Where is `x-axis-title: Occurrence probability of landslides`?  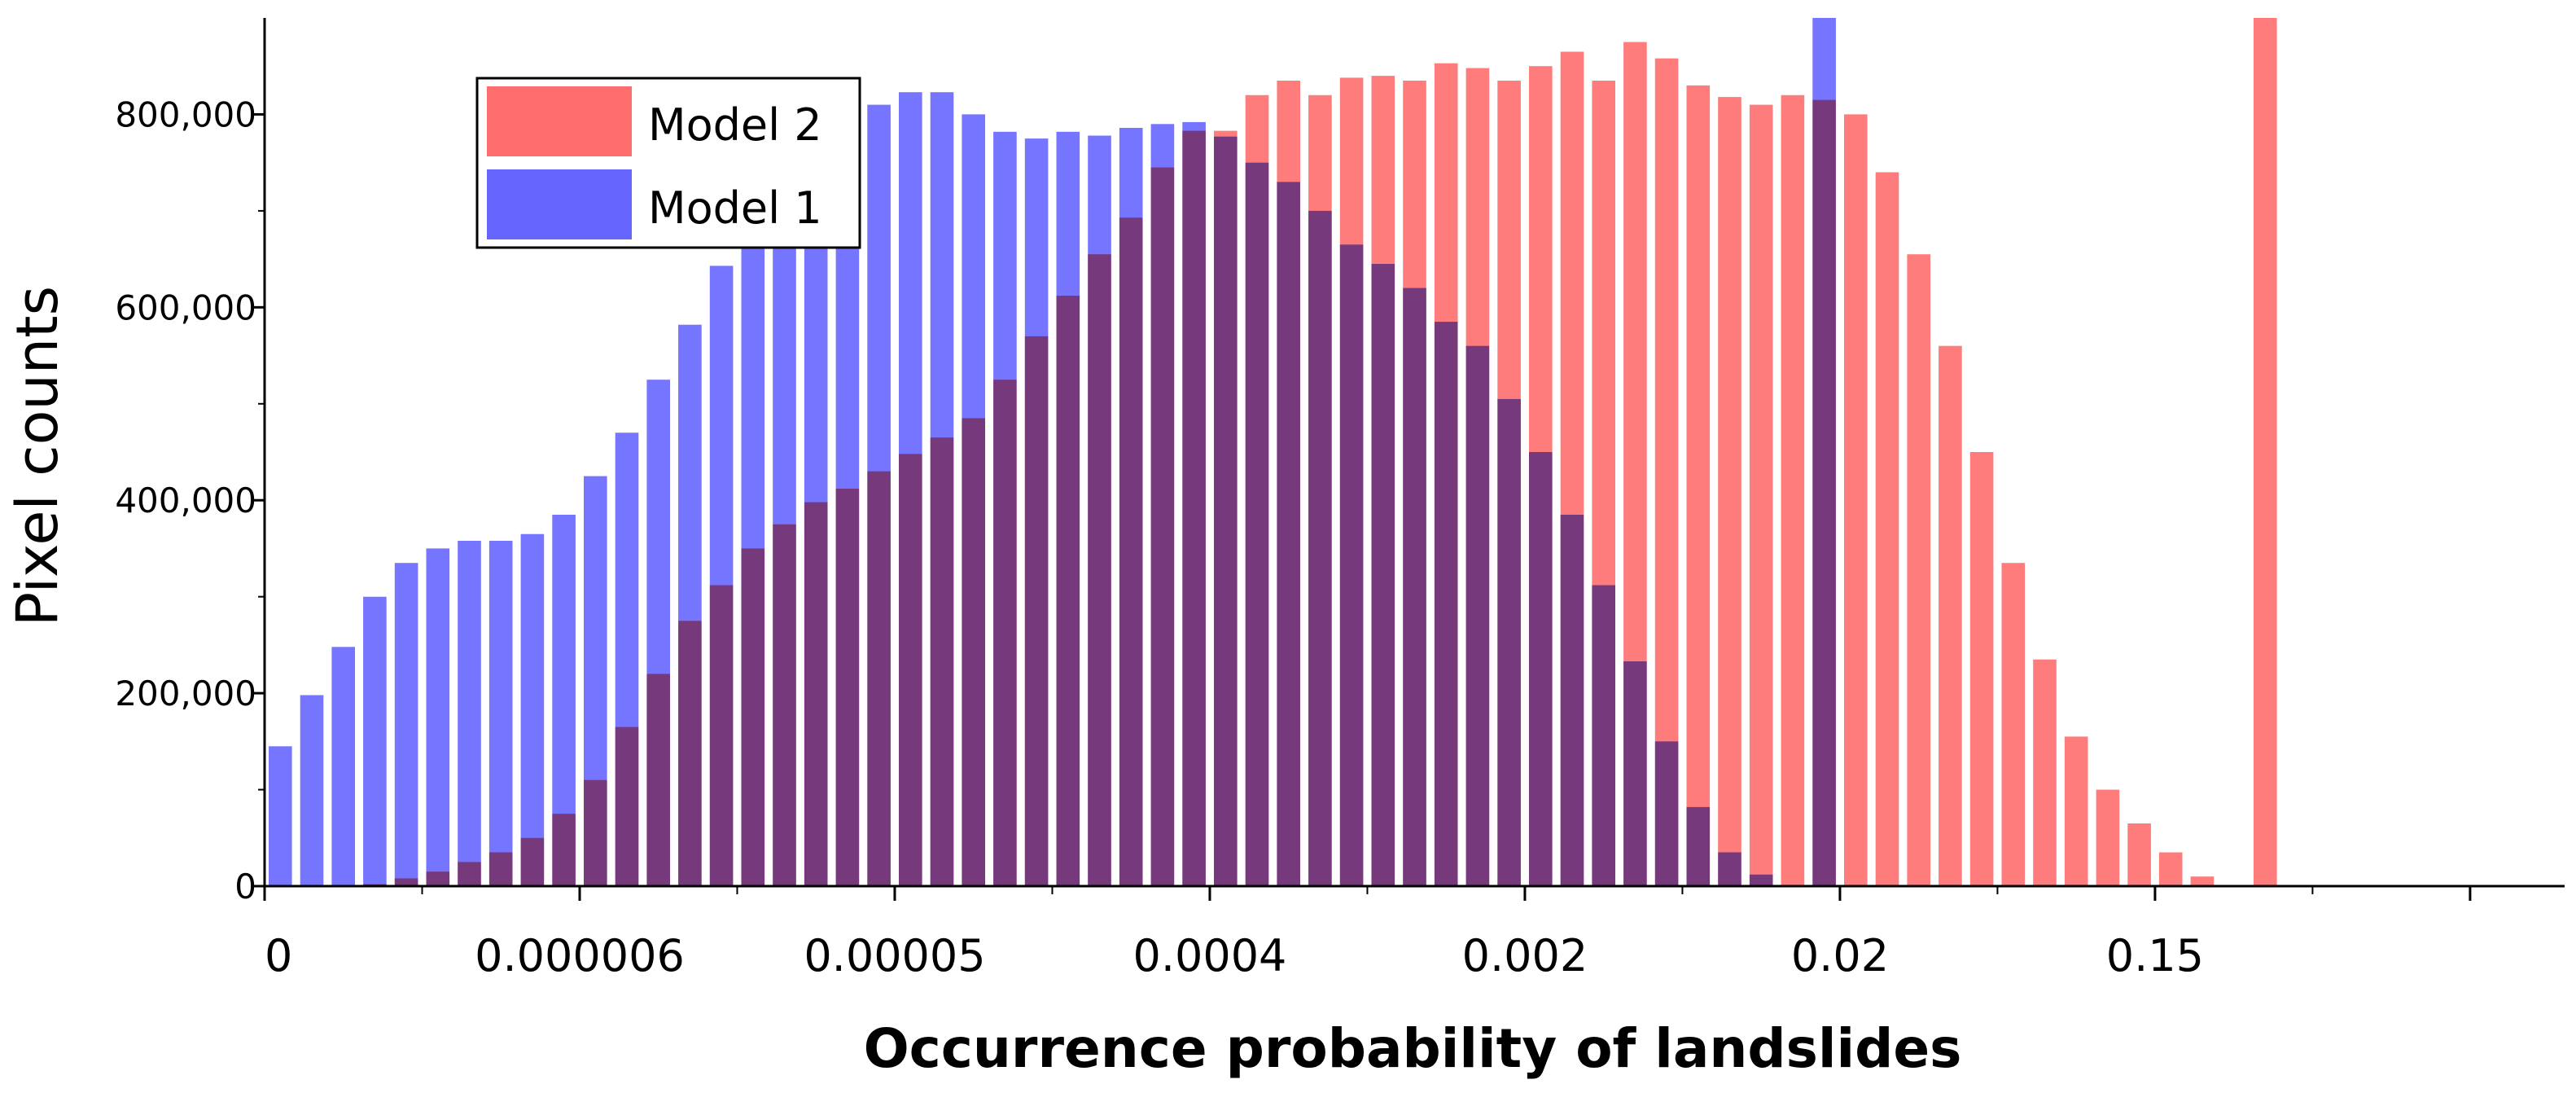
x-axis-title: Occurrence probability of landslides is located at coordinates (1413, 1048).